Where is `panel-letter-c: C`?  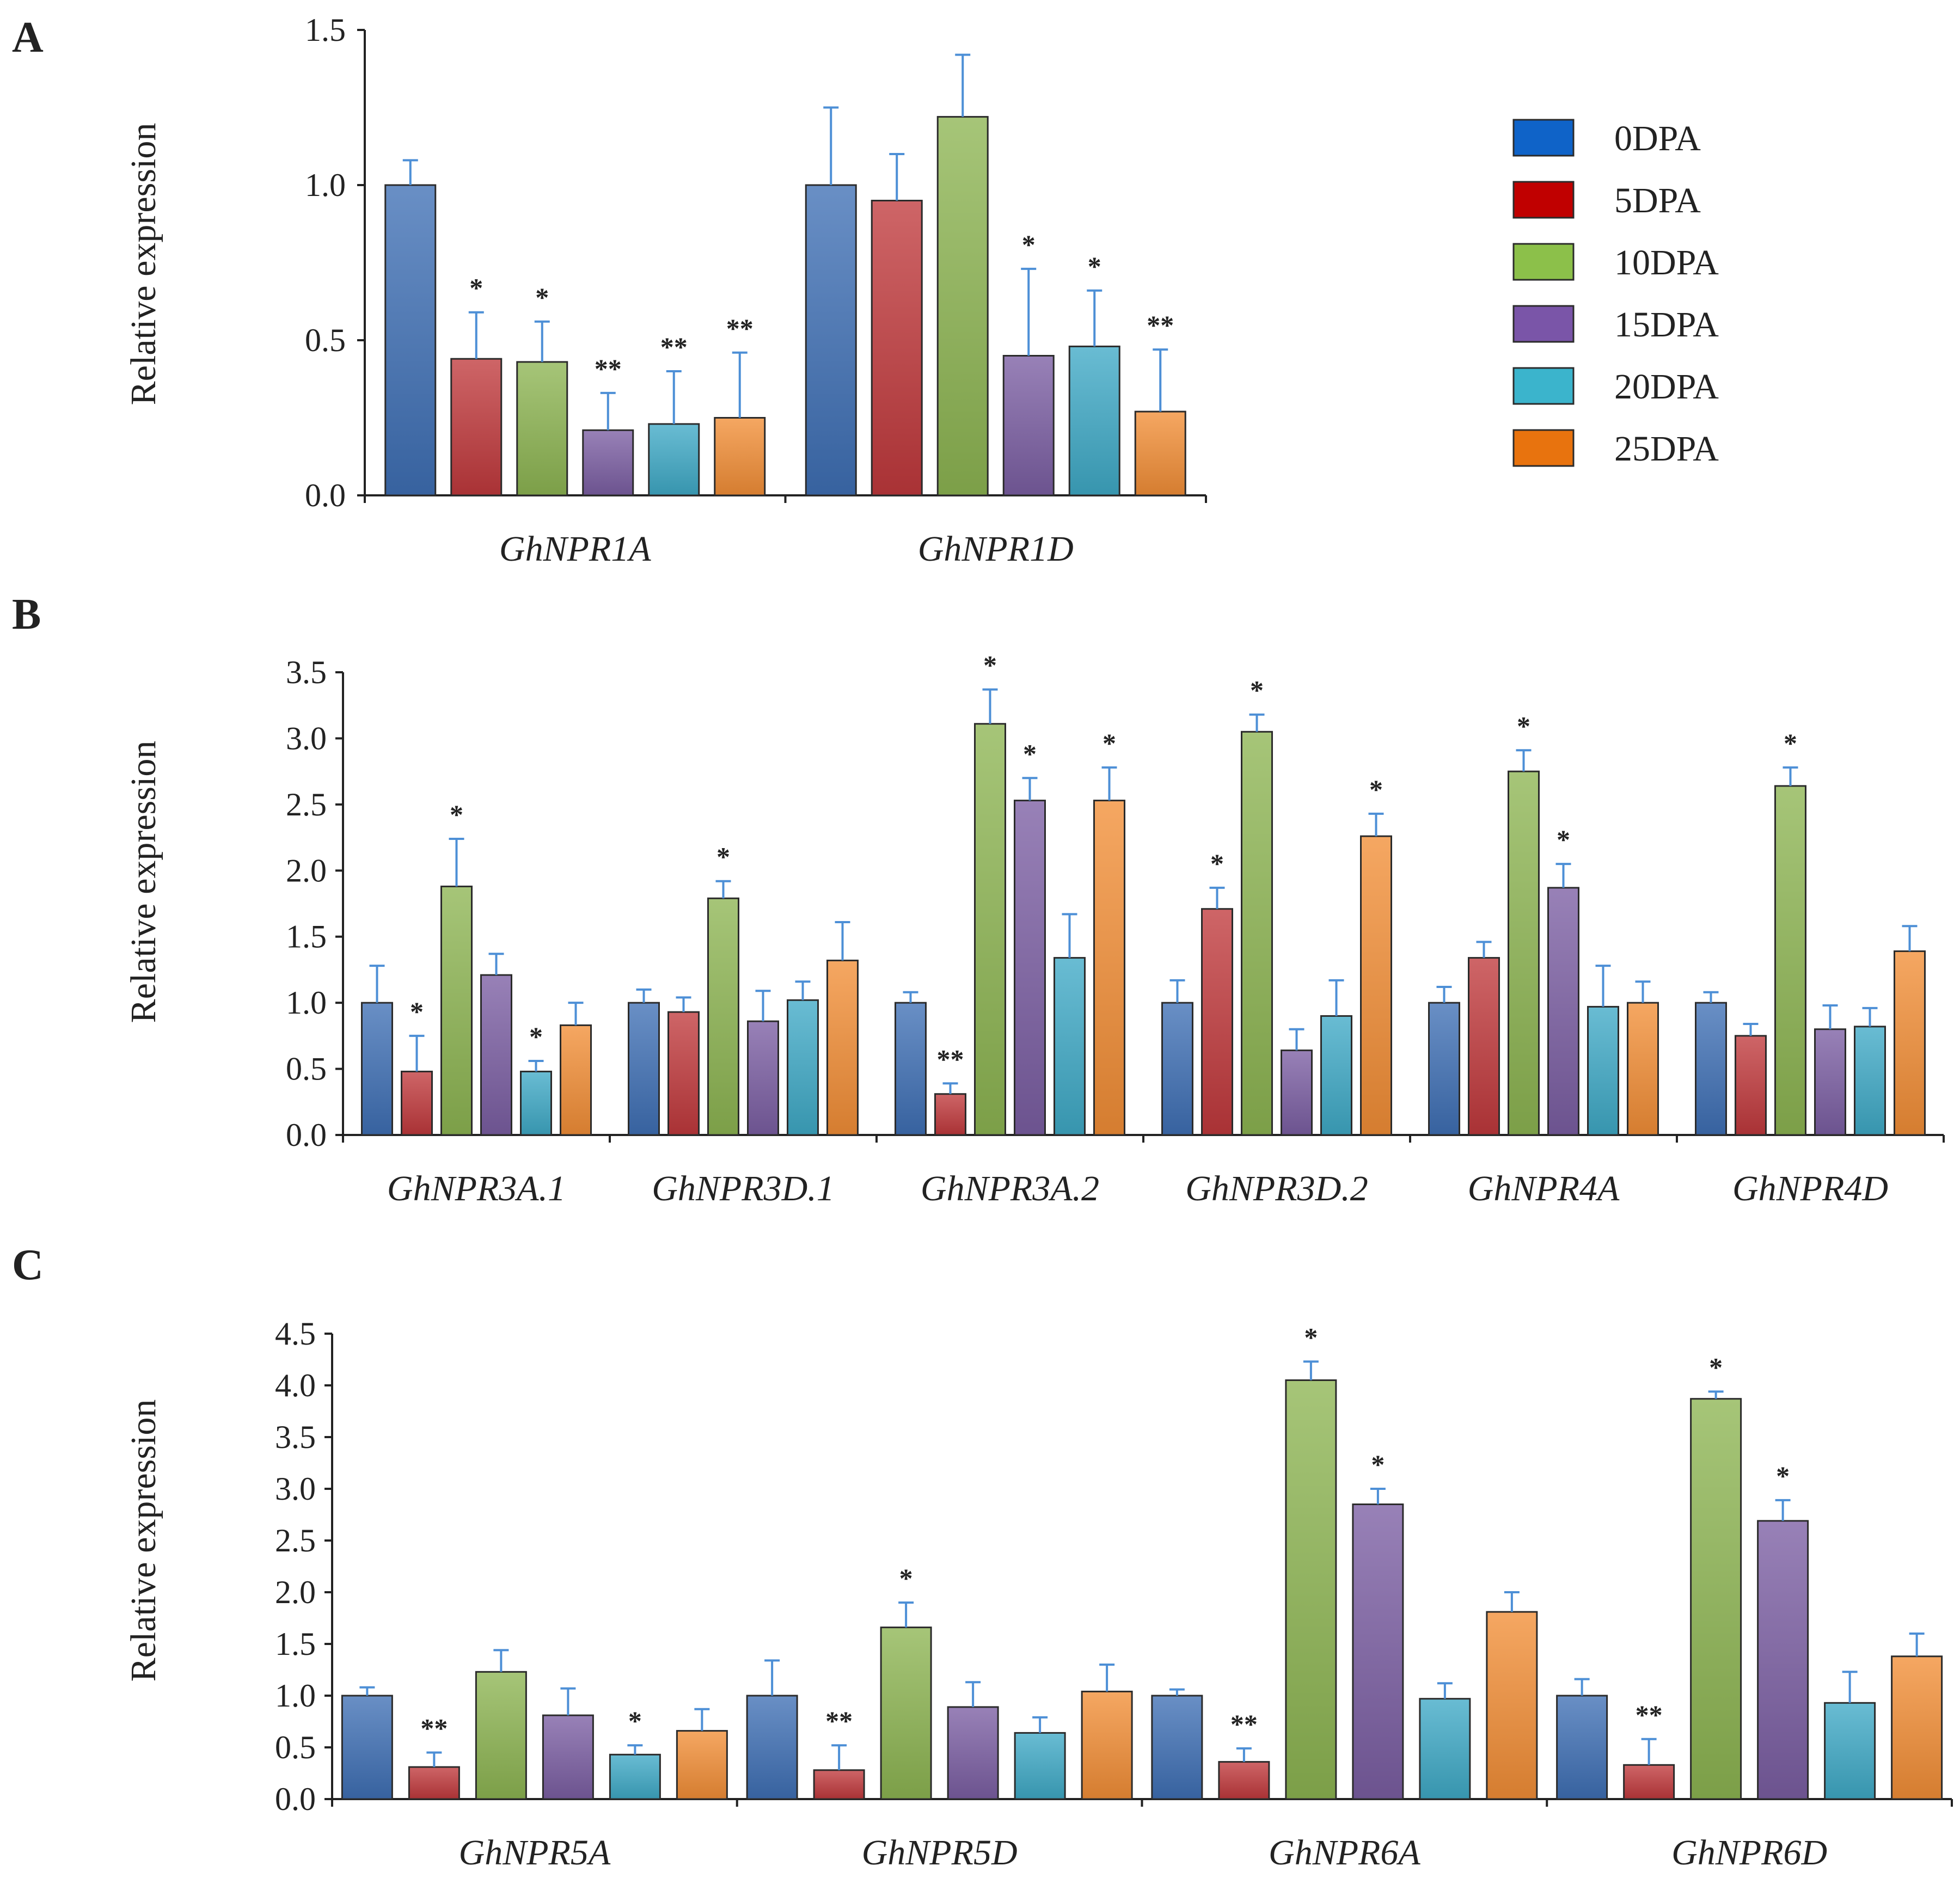 panel-letter-c: C is located at coordinates (28, 1265).